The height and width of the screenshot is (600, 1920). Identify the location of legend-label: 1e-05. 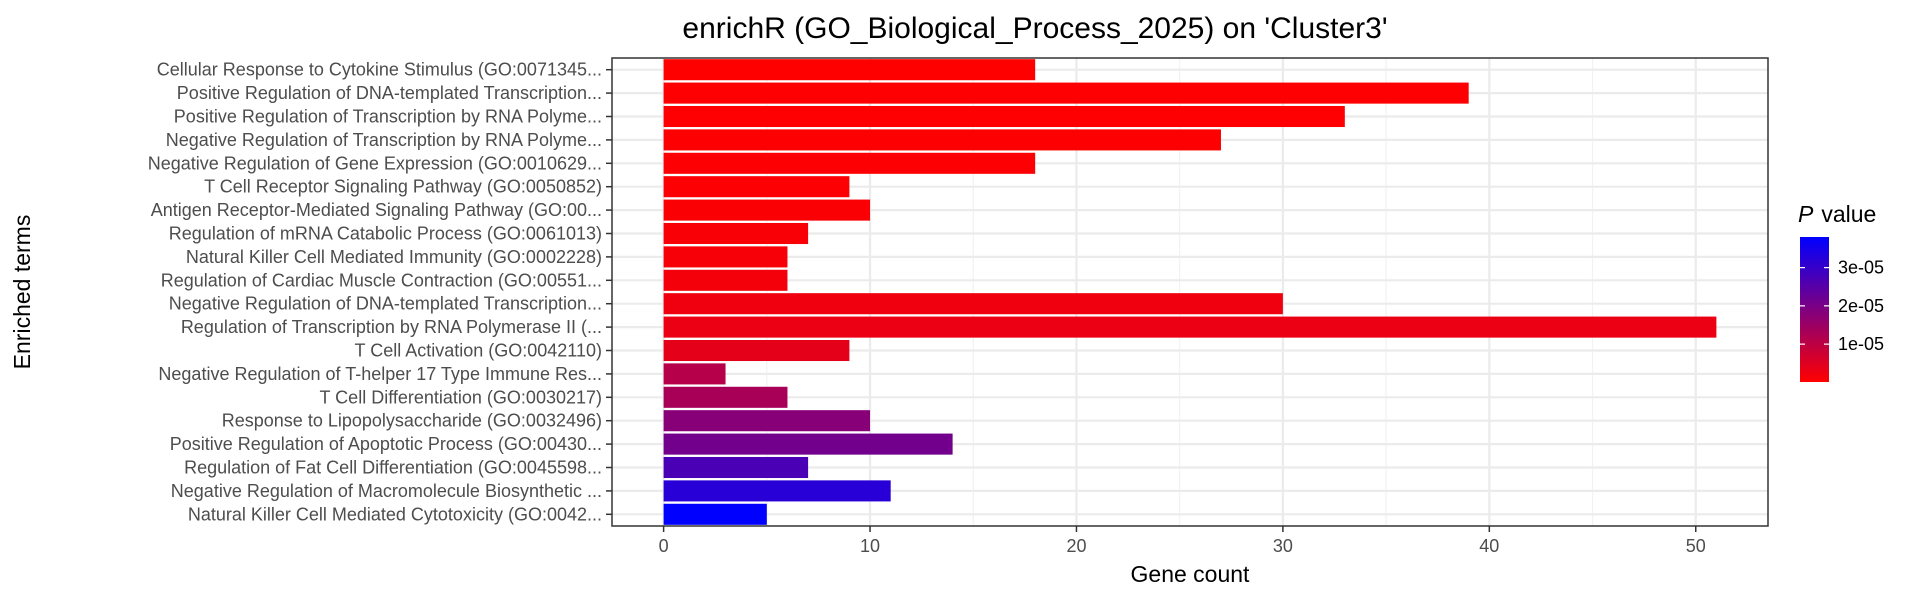
(1861, 344).